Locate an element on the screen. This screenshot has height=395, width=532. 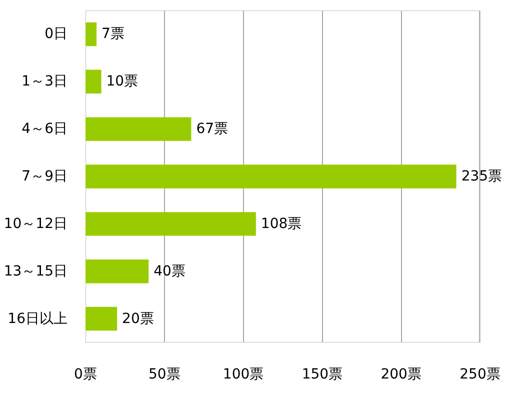
x-tick-label: 100票 is located at coordinates (243, 374).